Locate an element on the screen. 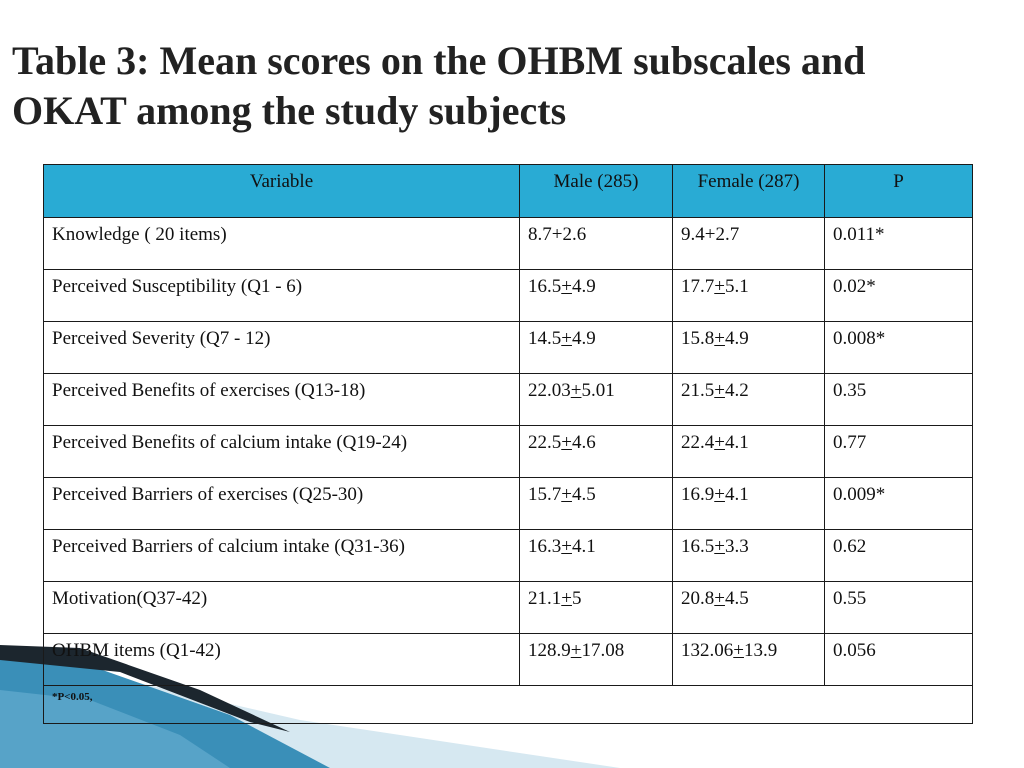  footnote: *P<0.05, is located at coordinates (508, 704).